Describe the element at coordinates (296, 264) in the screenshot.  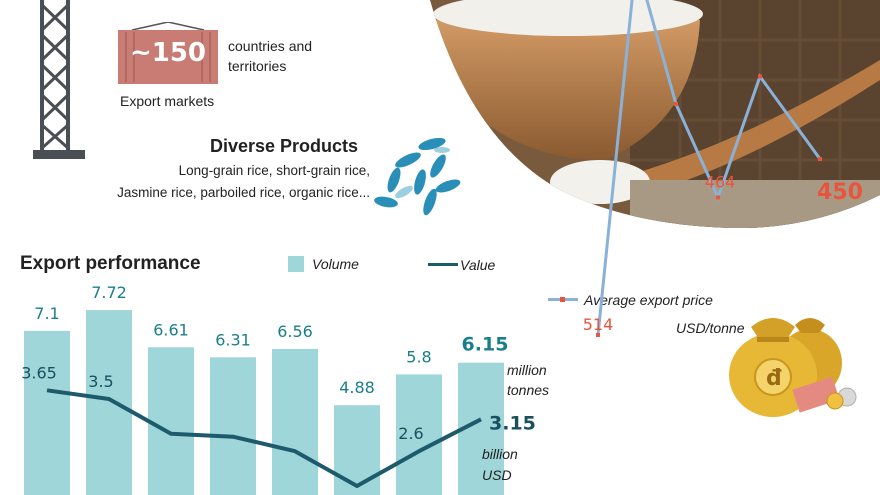
I see `legend-volume-swatch` at that location.